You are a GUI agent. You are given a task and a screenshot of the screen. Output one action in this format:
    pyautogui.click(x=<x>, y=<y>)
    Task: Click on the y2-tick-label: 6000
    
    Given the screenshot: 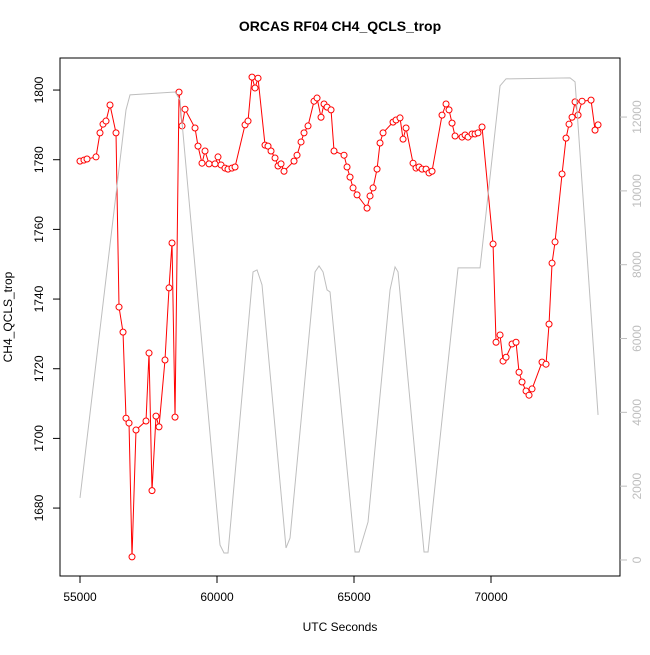 What is the action you would take?
    pyautogui.click(x=637, y=338)
    